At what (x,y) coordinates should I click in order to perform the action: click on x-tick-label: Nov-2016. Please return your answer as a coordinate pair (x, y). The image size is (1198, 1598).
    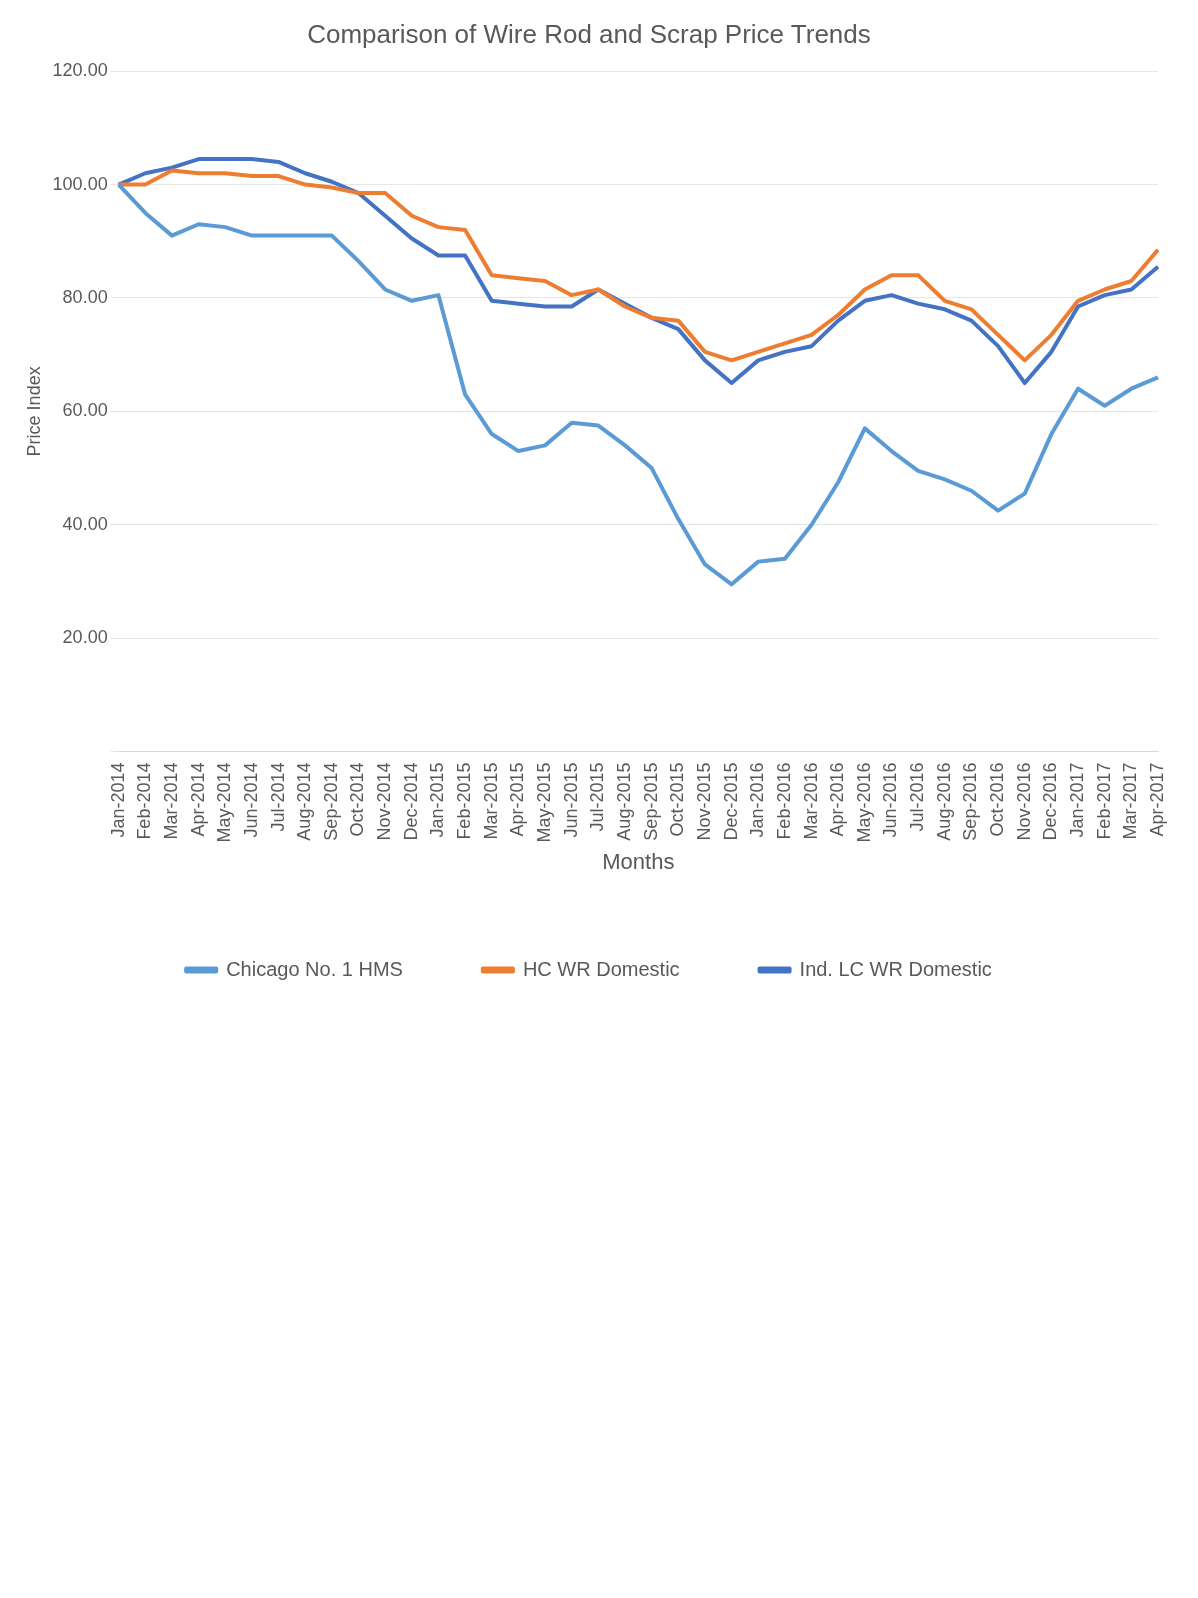
    Looking at the image, I should click on (1023, 801).